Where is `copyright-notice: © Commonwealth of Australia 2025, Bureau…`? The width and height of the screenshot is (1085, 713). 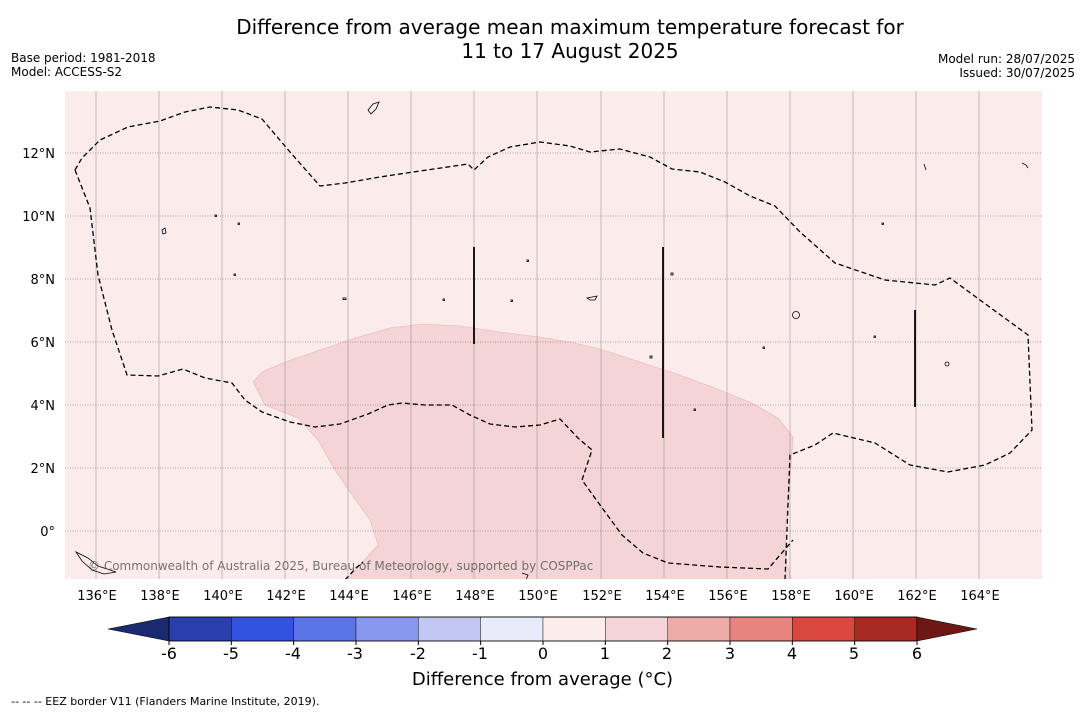
copyright-notice: © Commonwealth of Australia 2025, Bureau… is located at coordinates (340, 566).